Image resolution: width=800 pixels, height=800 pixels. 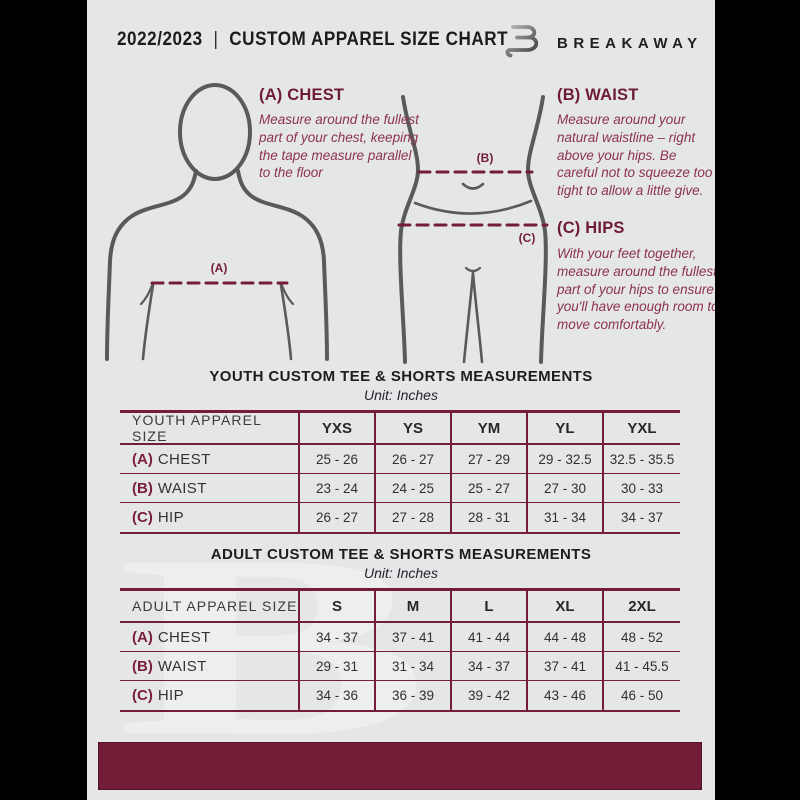 What do you see at coordinates (338, 607) in the screenshot?
I see `adult-size-s: S` at bounding box center [338, 607].